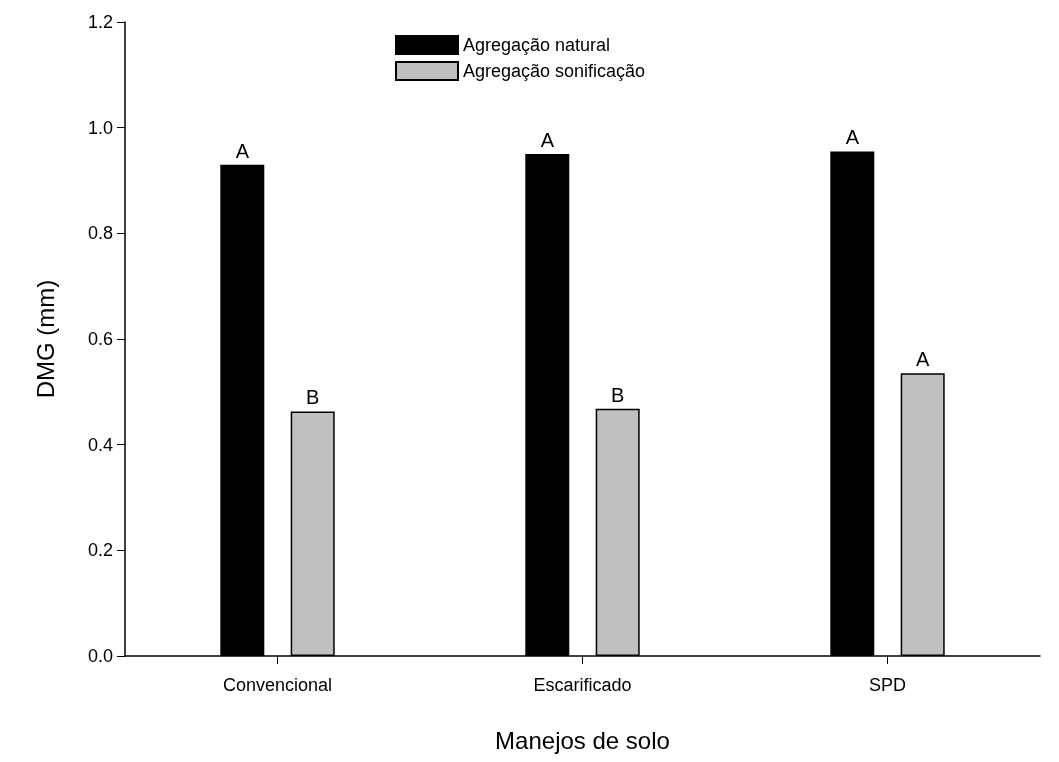 The image size is (1059, 762). What do you see at coordinates (582, 740) in the screenshot?
I see `x-axis-title: Manejos de solo` at bounding box center [582, 740].